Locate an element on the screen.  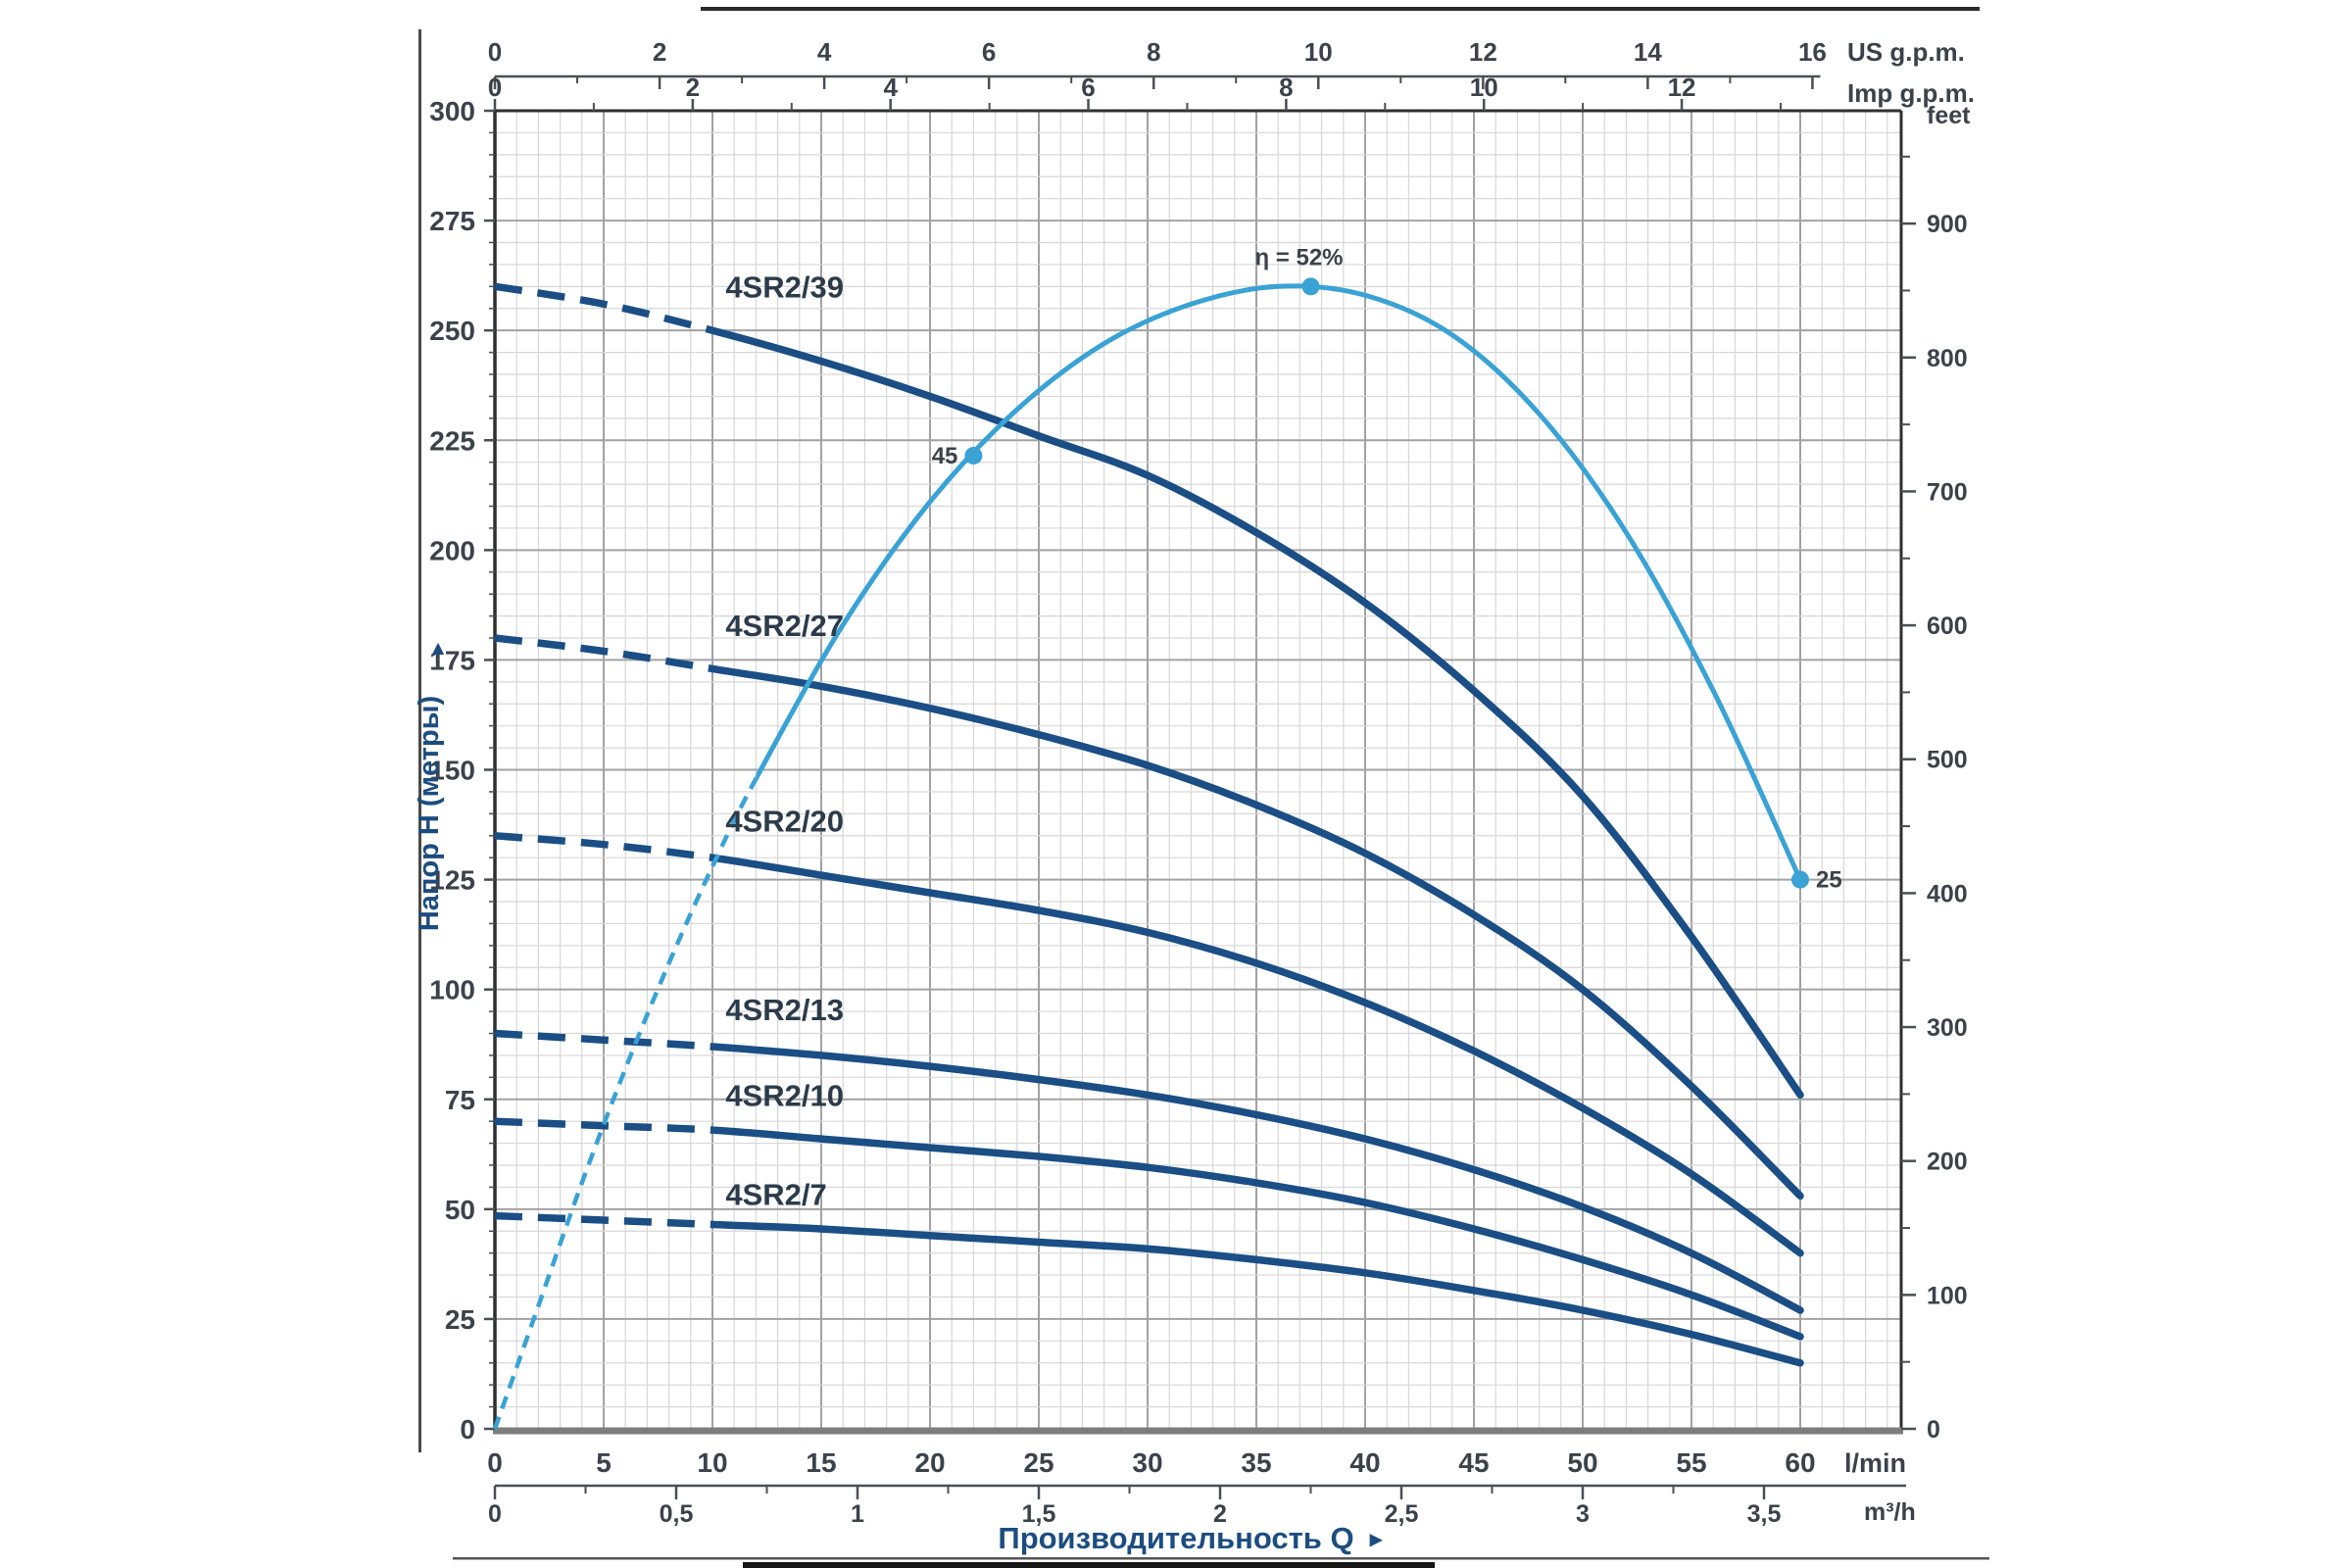
us-gpm-tick-label: 12 is located at coordinates (1483, 52).